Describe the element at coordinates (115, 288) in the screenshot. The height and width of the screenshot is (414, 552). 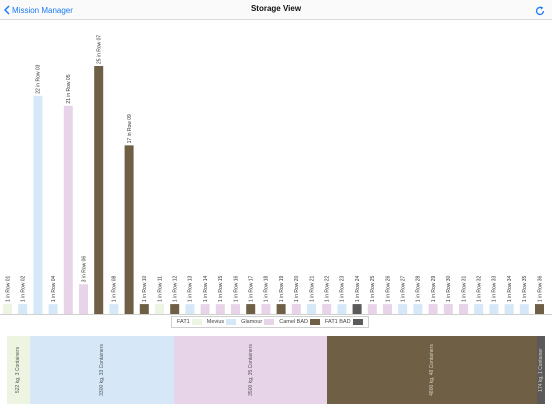
I see `bar-label: 1 in Row 08` at that location.